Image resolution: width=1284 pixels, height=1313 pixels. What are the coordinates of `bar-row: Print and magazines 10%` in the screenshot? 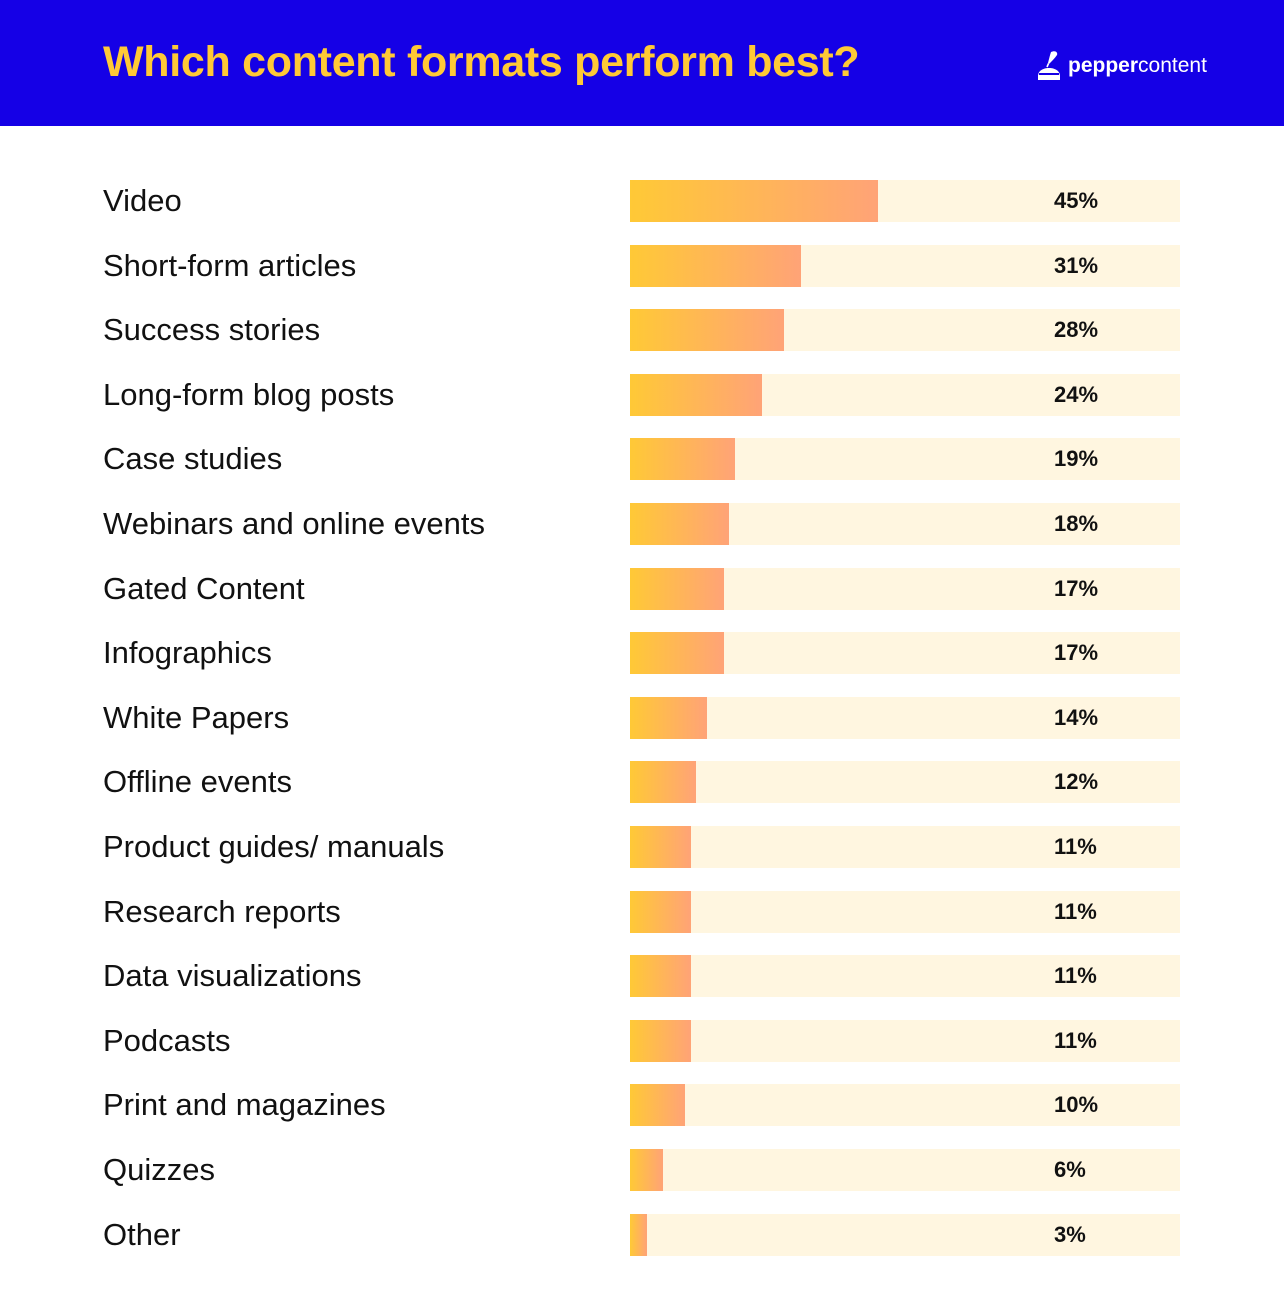 It's located at (642, 1105).